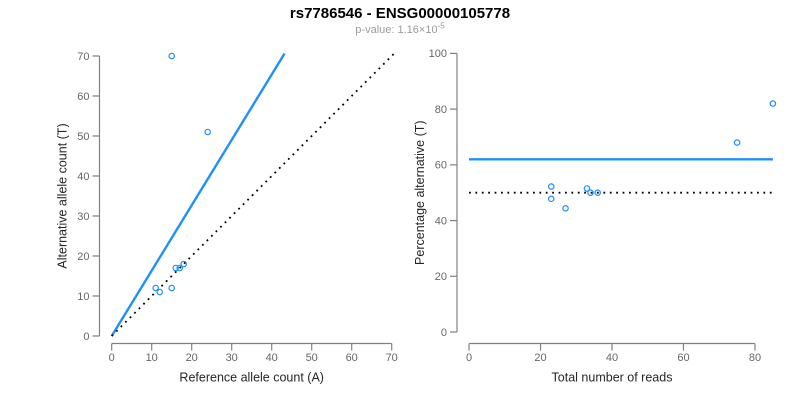 The width and height of the screenshot is (800, 400). Describe the element at coordinates (420, 192) in the screenshot. I see `y-axis-title: Percentage alternative (T)` at that location.